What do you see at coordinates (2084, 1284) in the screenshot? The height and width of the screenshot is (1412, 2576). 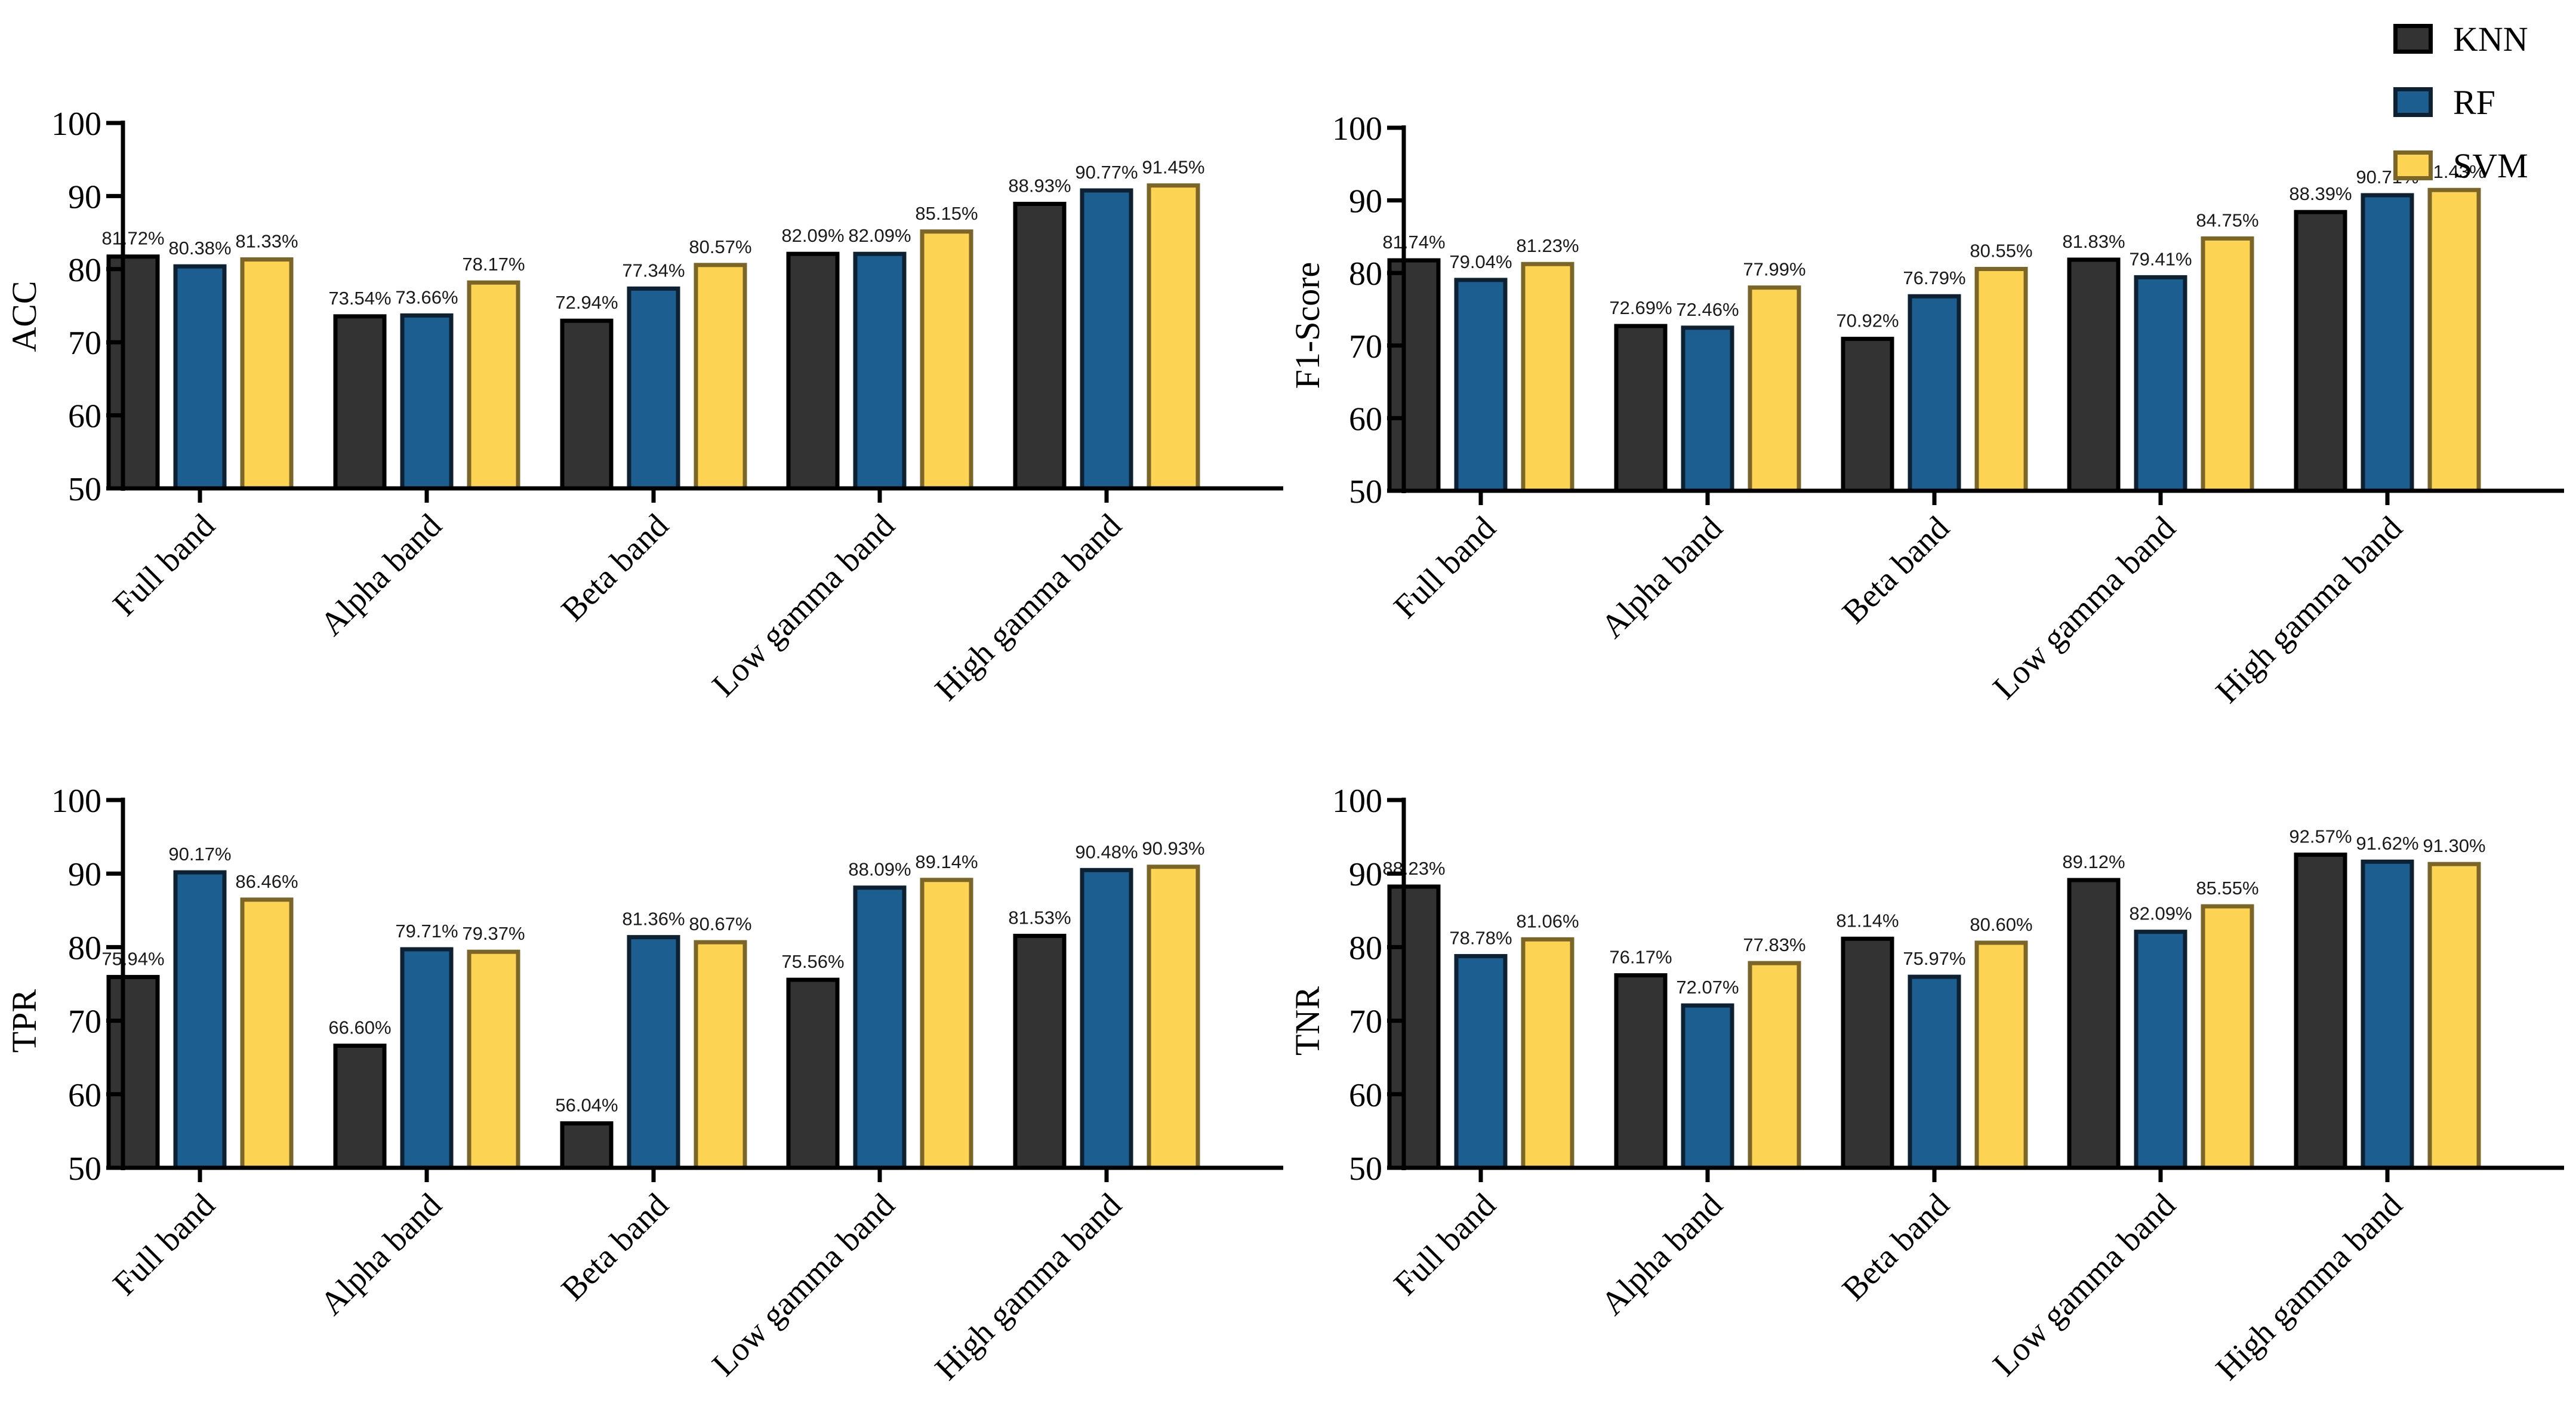 I see `x-tick-label-low-gamma-band: Low gamma band` at bounding box center [2084, 1284].